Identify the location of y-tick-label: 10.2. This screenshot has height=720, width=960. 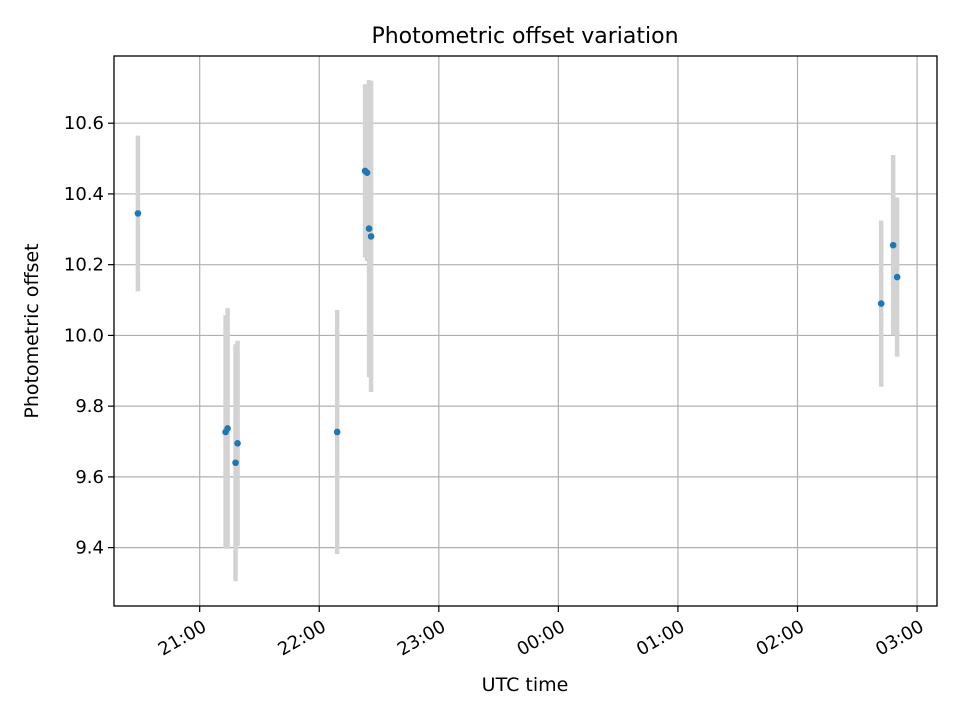
(84, 265).